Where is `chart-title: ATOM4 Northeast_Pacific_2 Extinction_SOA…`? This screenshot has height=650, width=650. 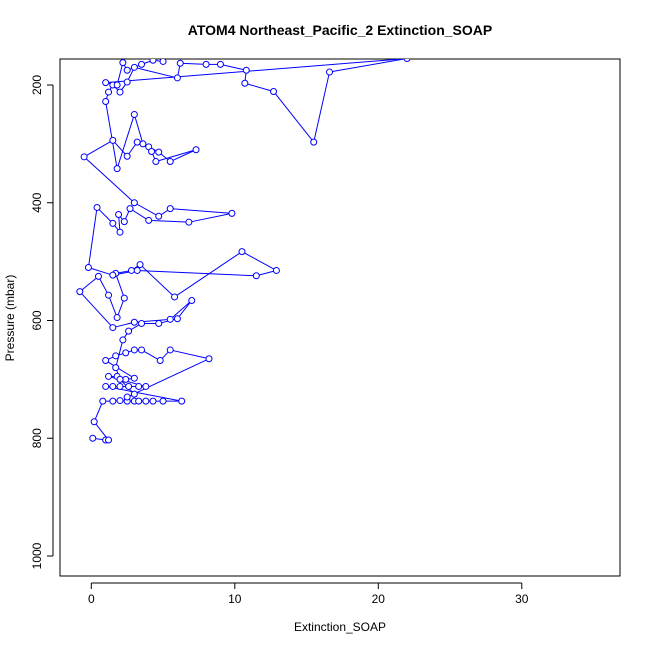 chart-title: ATOM4 Northeast_Pacific_2 Extinction_SOA… is located at coordinates (340, 30).